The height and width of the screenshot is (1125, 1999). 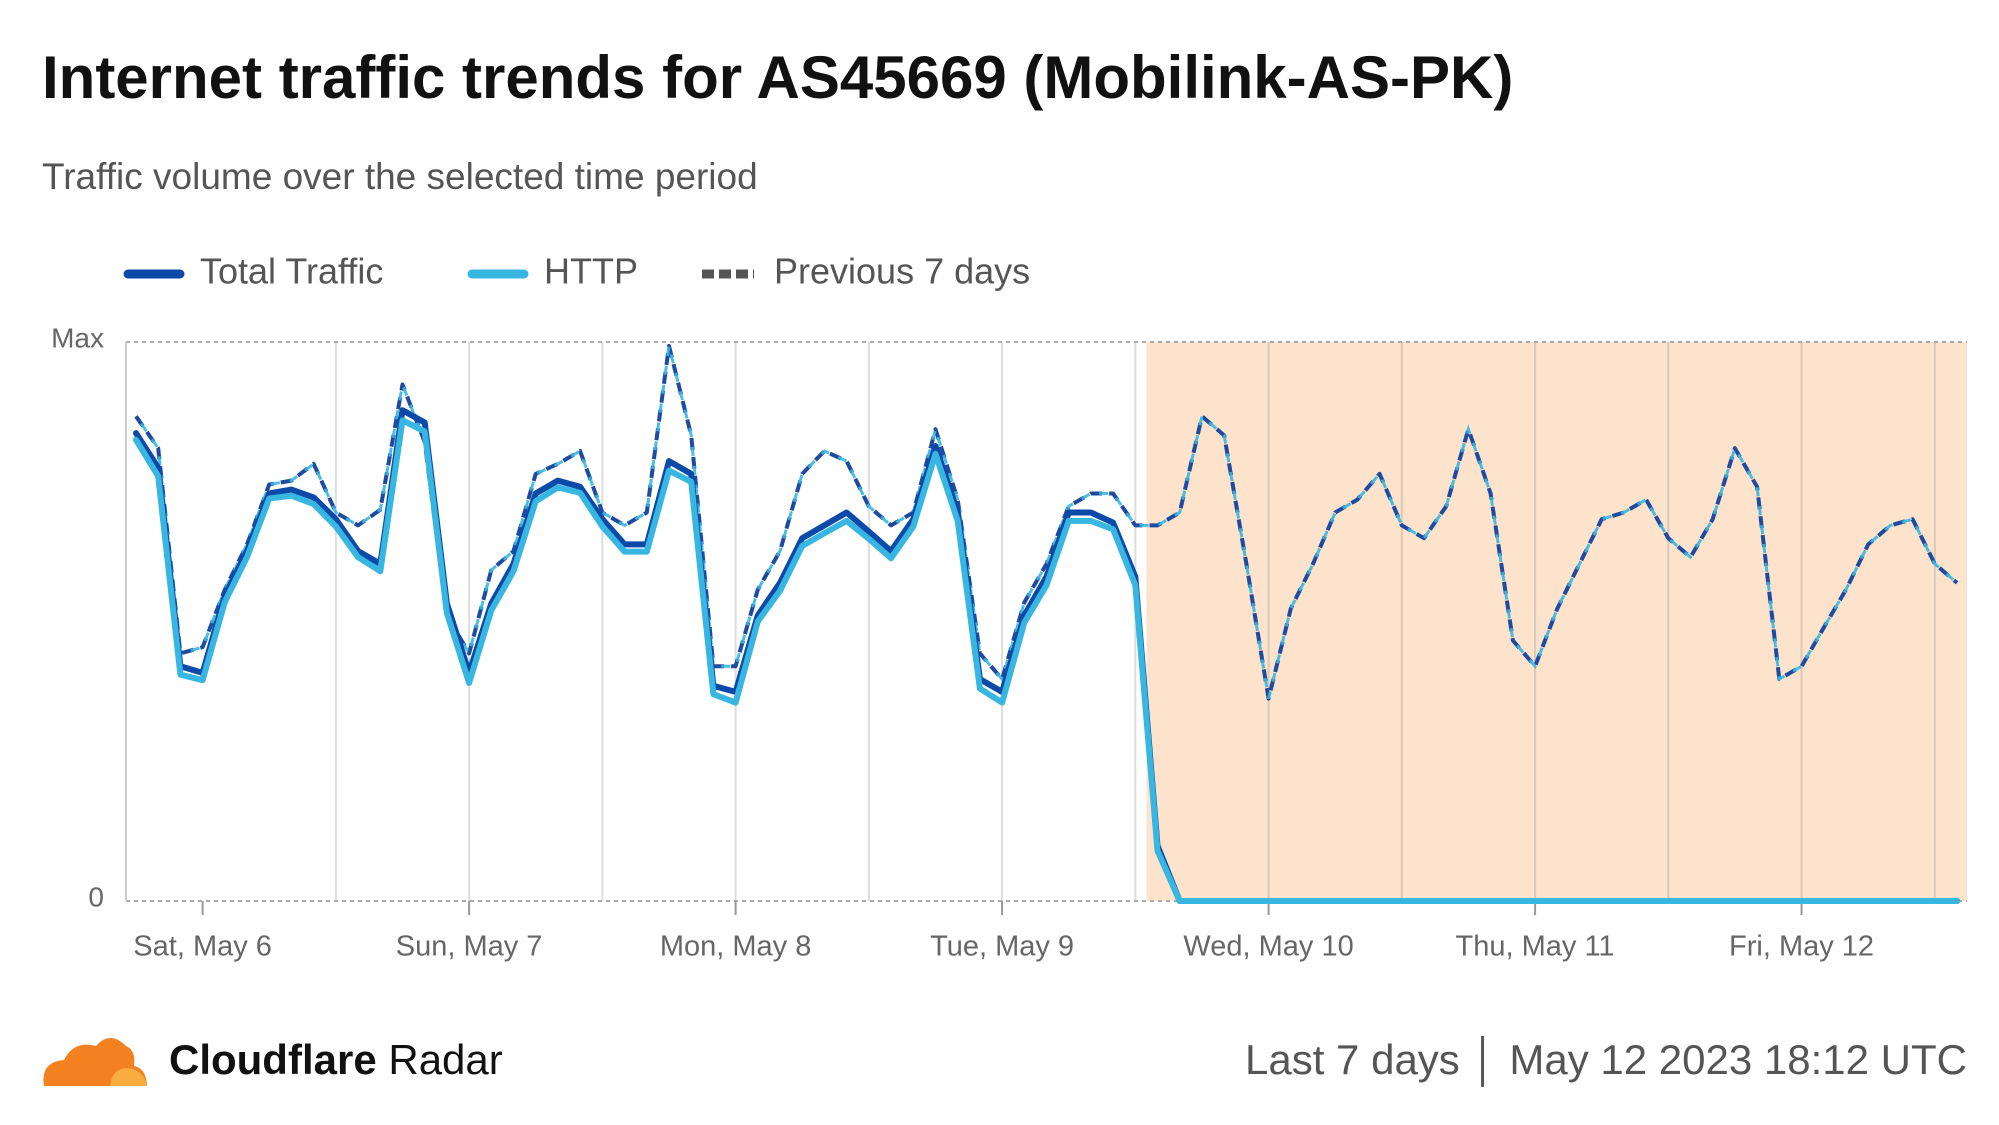 I want to click on legend-label: Total Traffic, so click(x=291, y=271).